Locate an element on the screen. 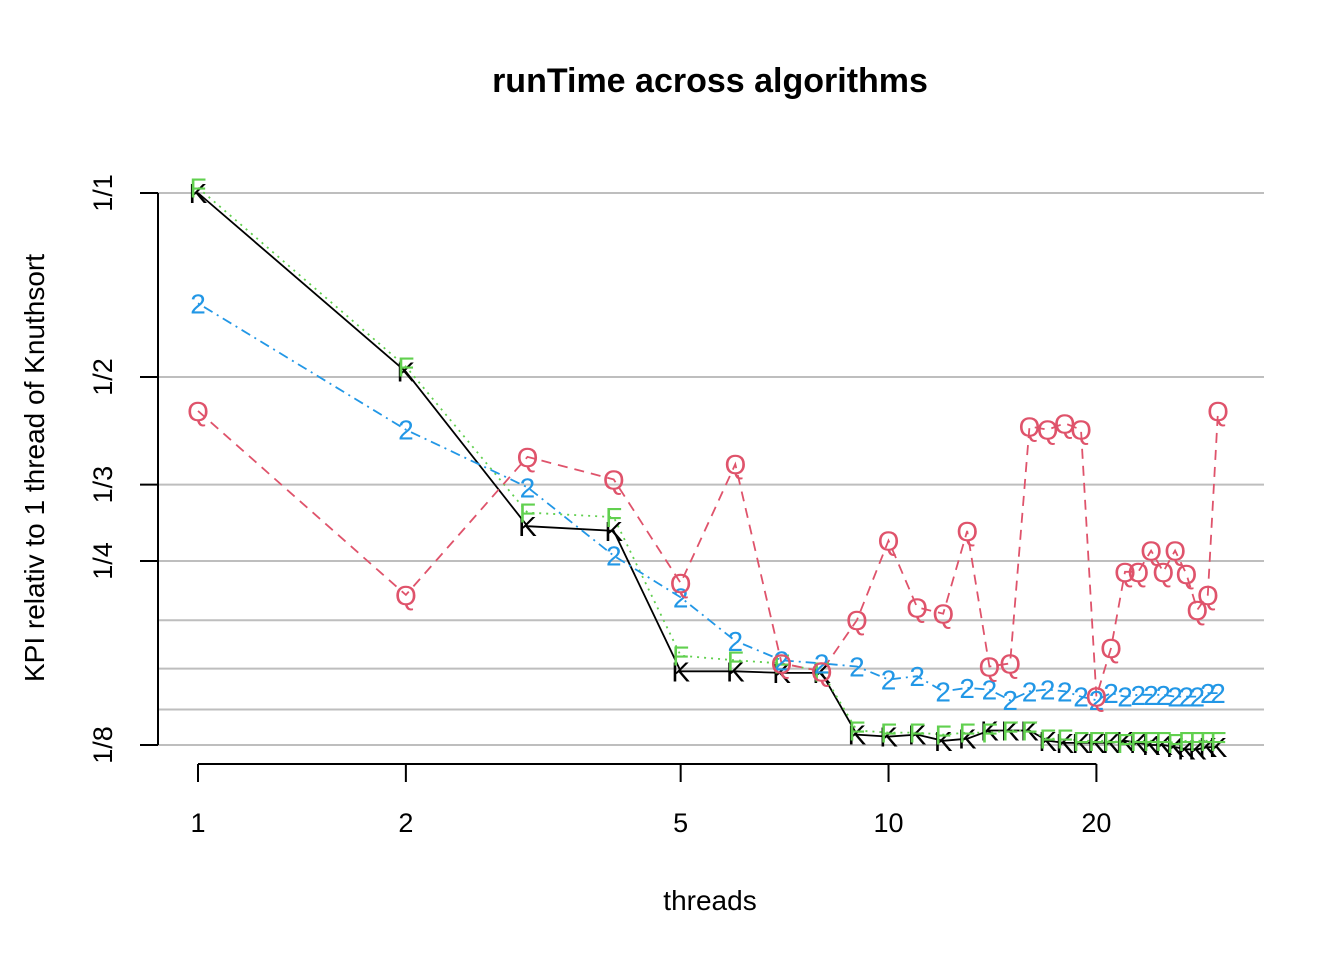 Image resolution: width=1344 pixels, height=960 pixels. chart-title: runTime across algorithms is located at coordinates (710, 81).